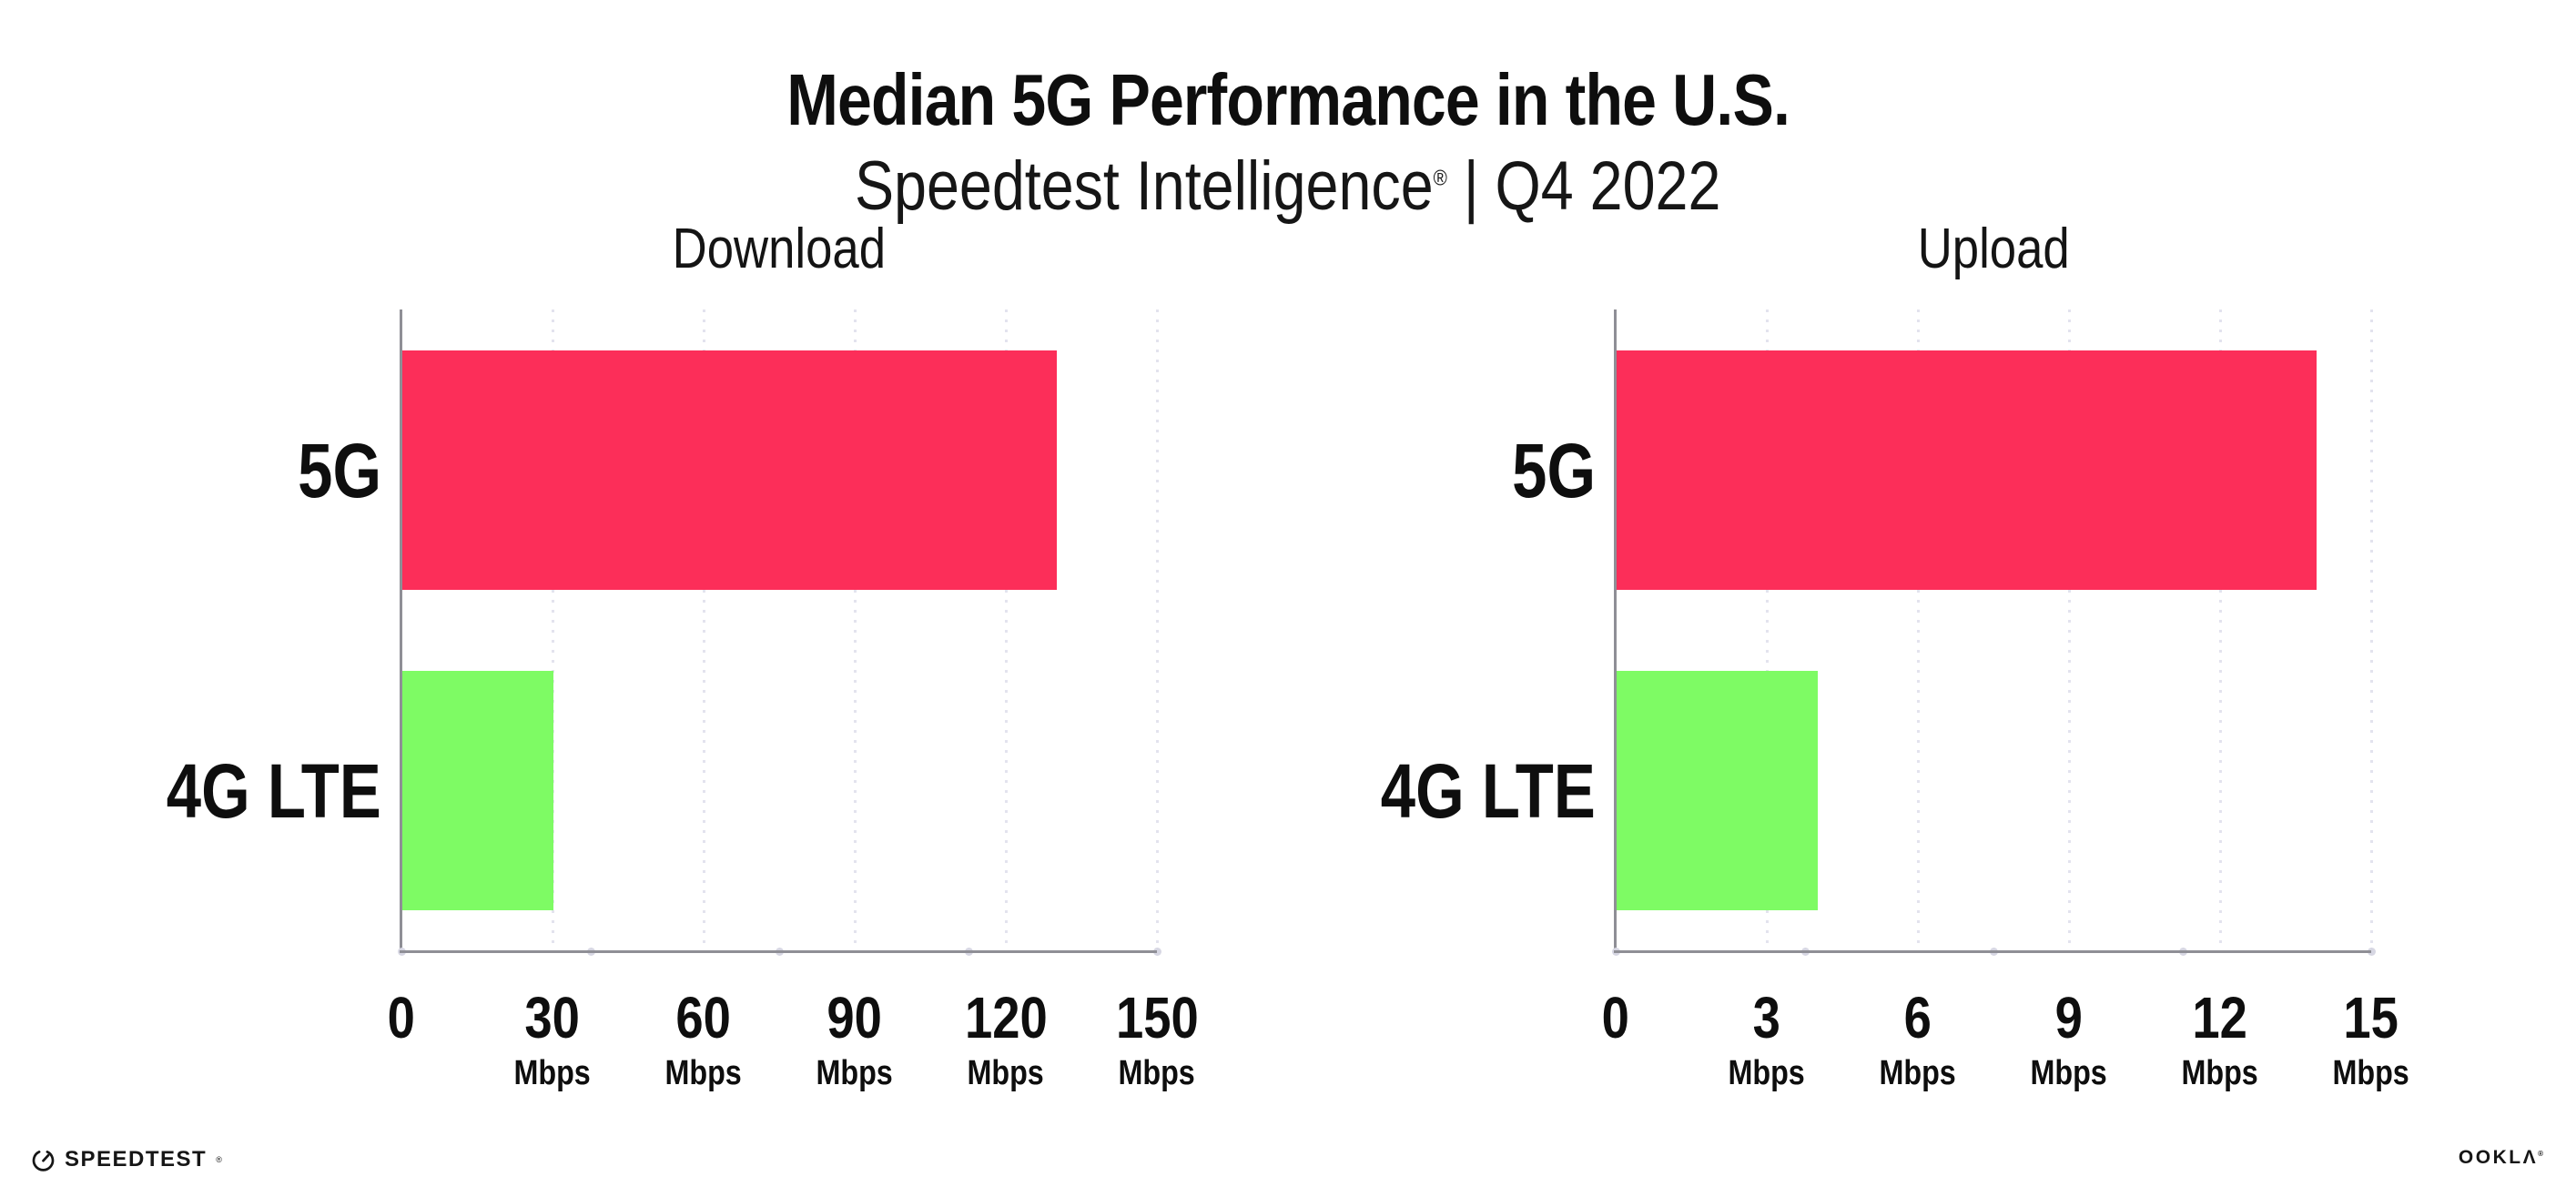  What do you see at coordinates (1584, 187) in the screenshot?
I see `subtitle-period: | Q4 2022` at bounding box center [1584, 187].